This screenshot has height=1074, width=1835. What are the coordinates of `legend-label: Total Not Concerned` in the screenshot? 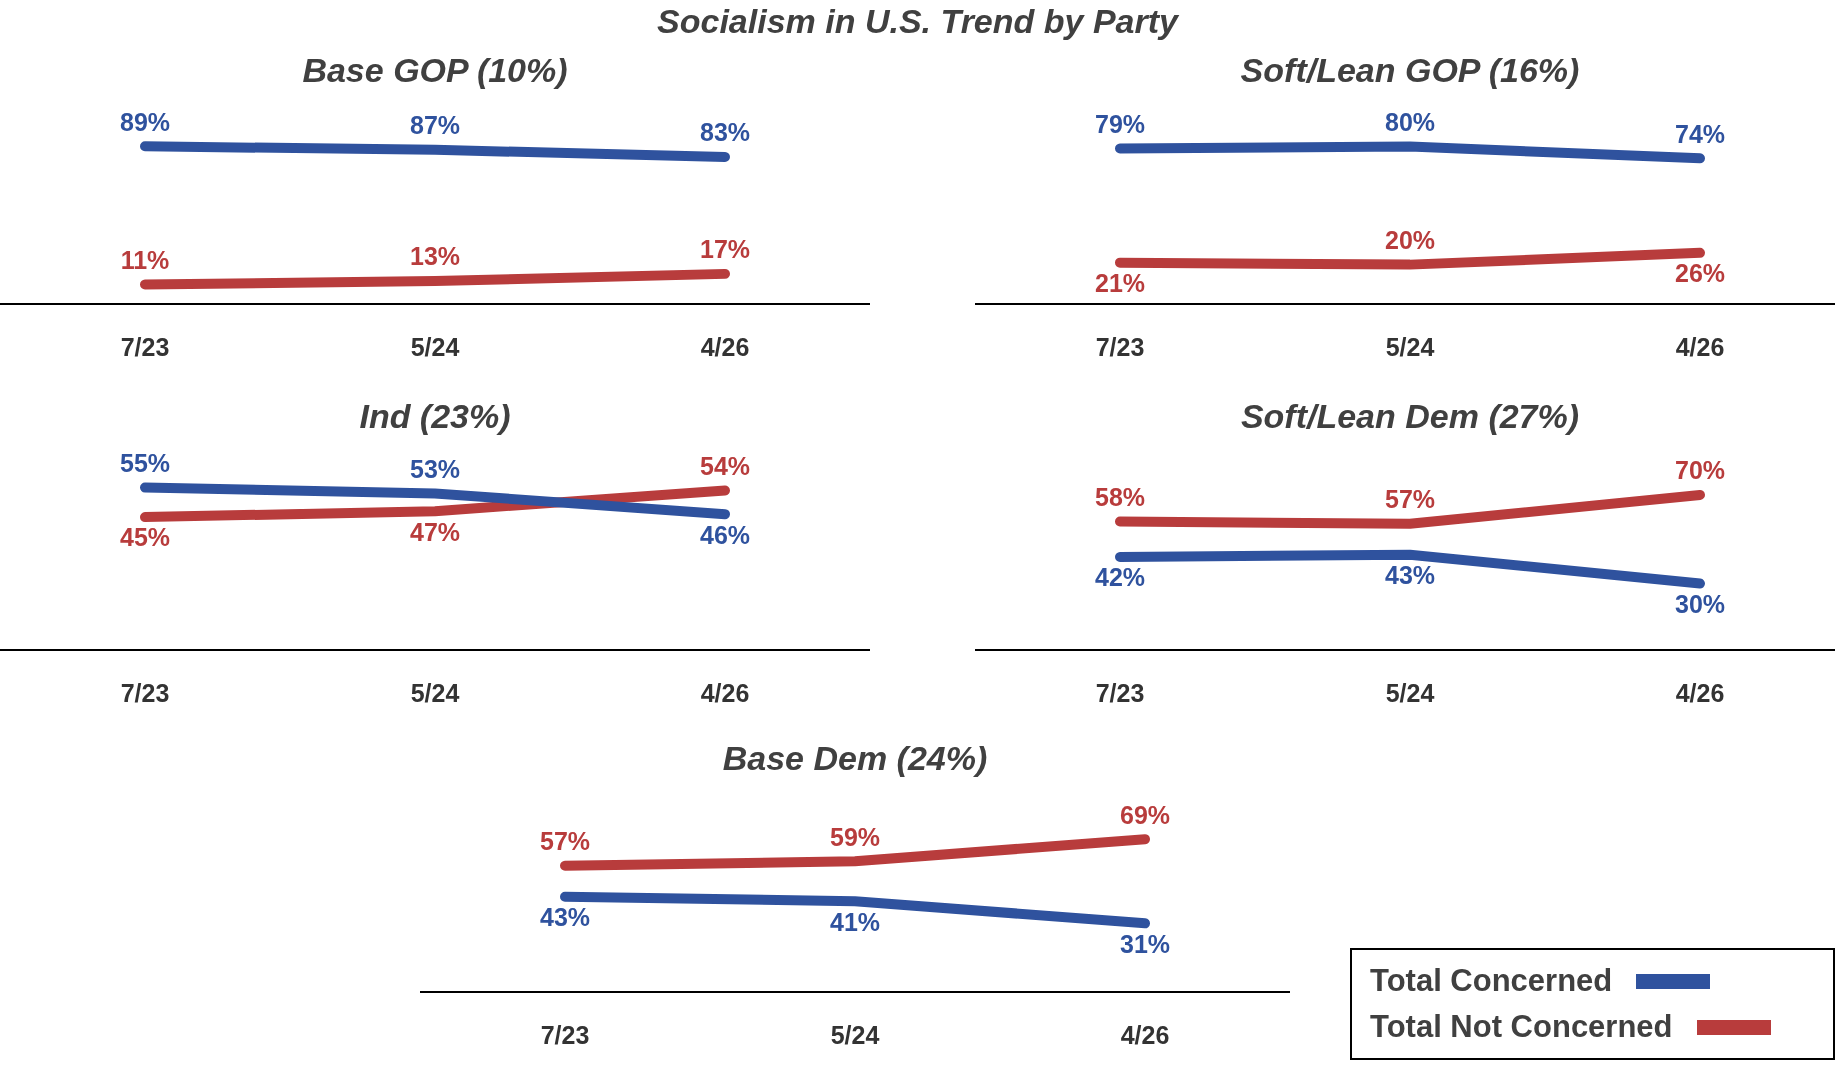 It's located at (1521, 1027).